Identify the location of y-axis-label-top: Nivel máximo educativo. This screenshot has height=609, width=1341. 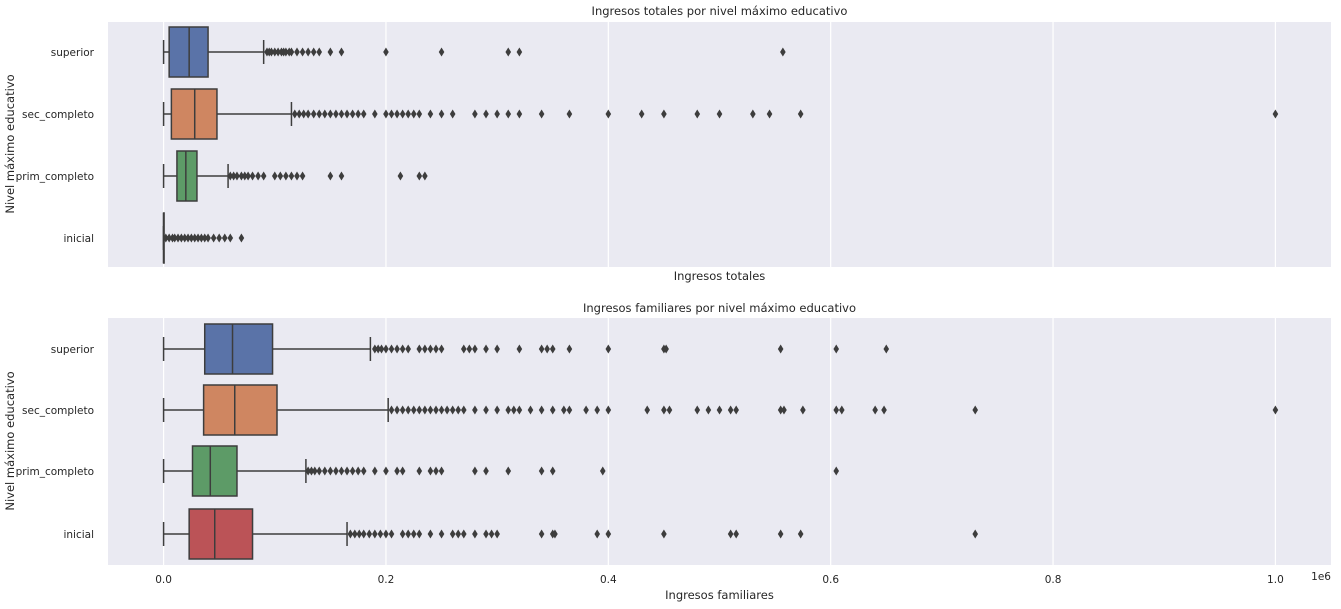
(10, 143).